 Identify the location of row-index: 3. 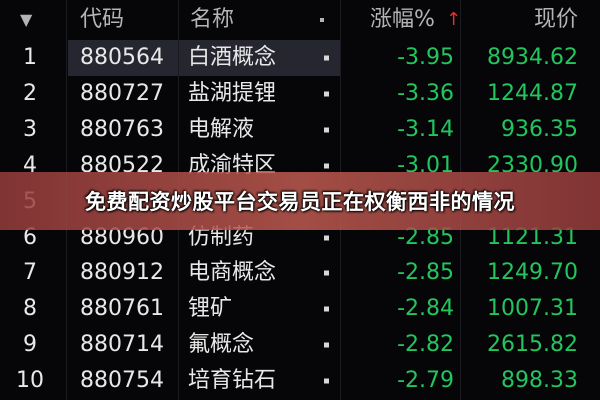
(30, 129).